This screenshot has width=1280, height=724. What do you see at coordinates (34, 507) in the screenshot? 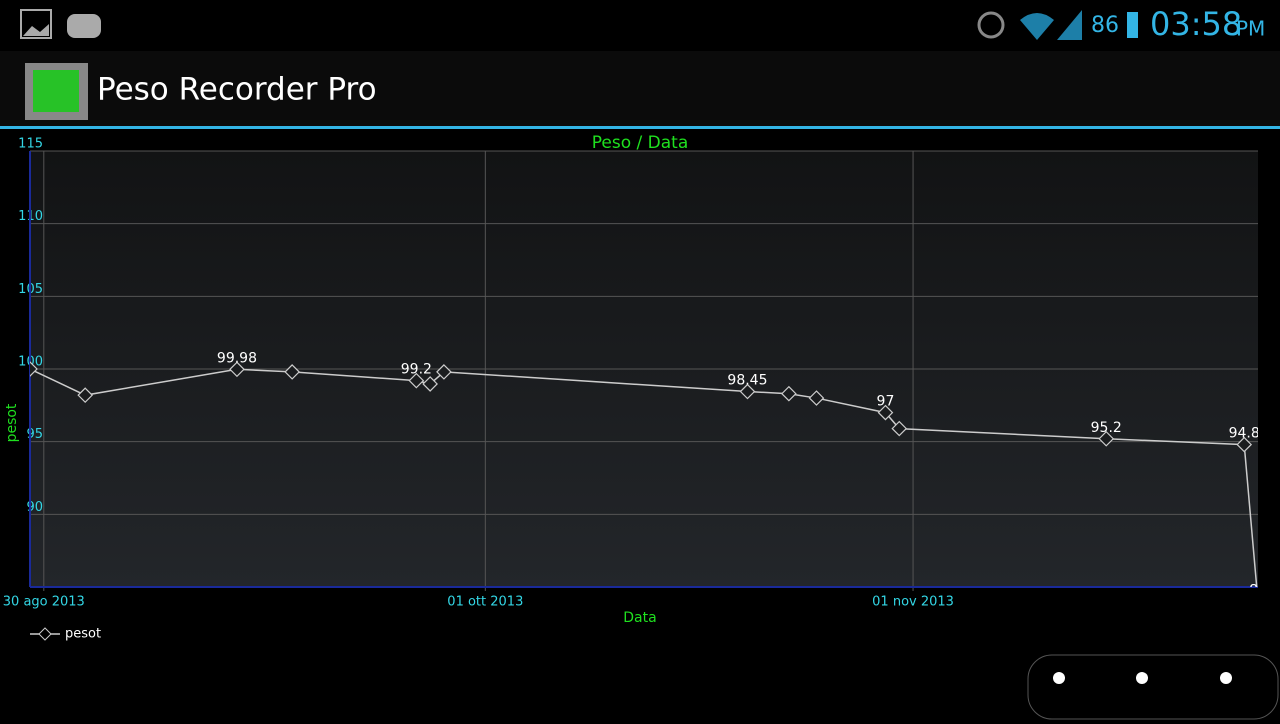
I see `y-tick-label: 90` at bounding box center [34, 507].